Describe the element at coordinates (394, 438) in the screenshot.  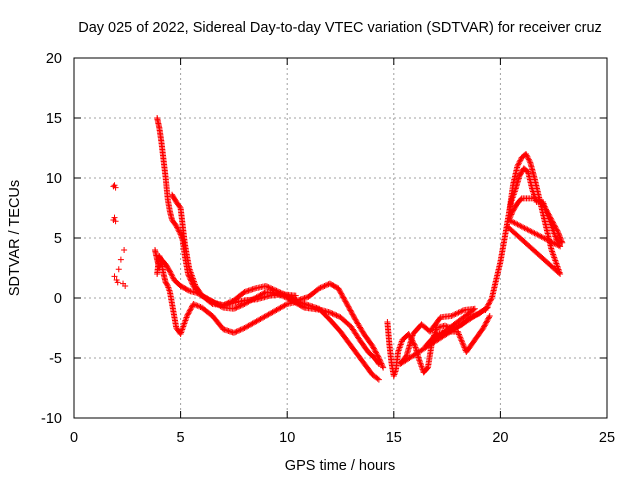
I see `x-tick-label: 15` at that location.